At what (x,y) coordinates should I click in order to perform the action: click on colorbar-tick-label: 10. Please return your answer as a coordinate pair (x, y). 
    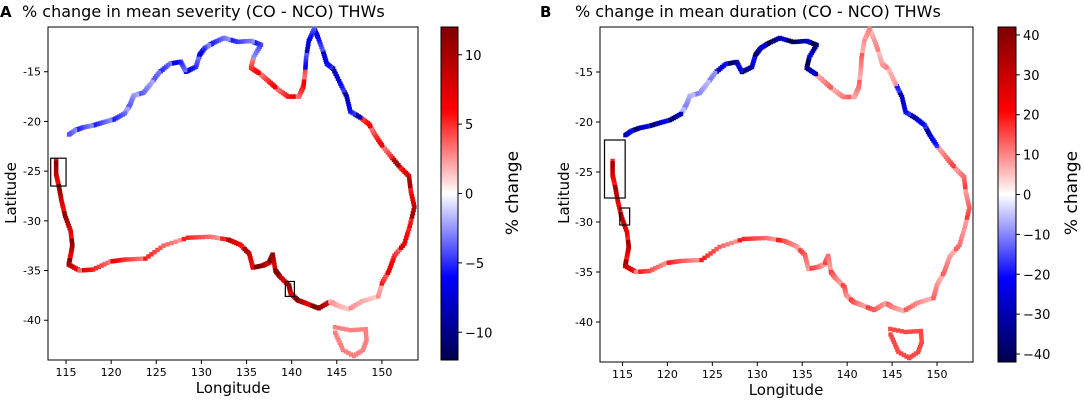
    Looking at the image, I should click on (473, 56).